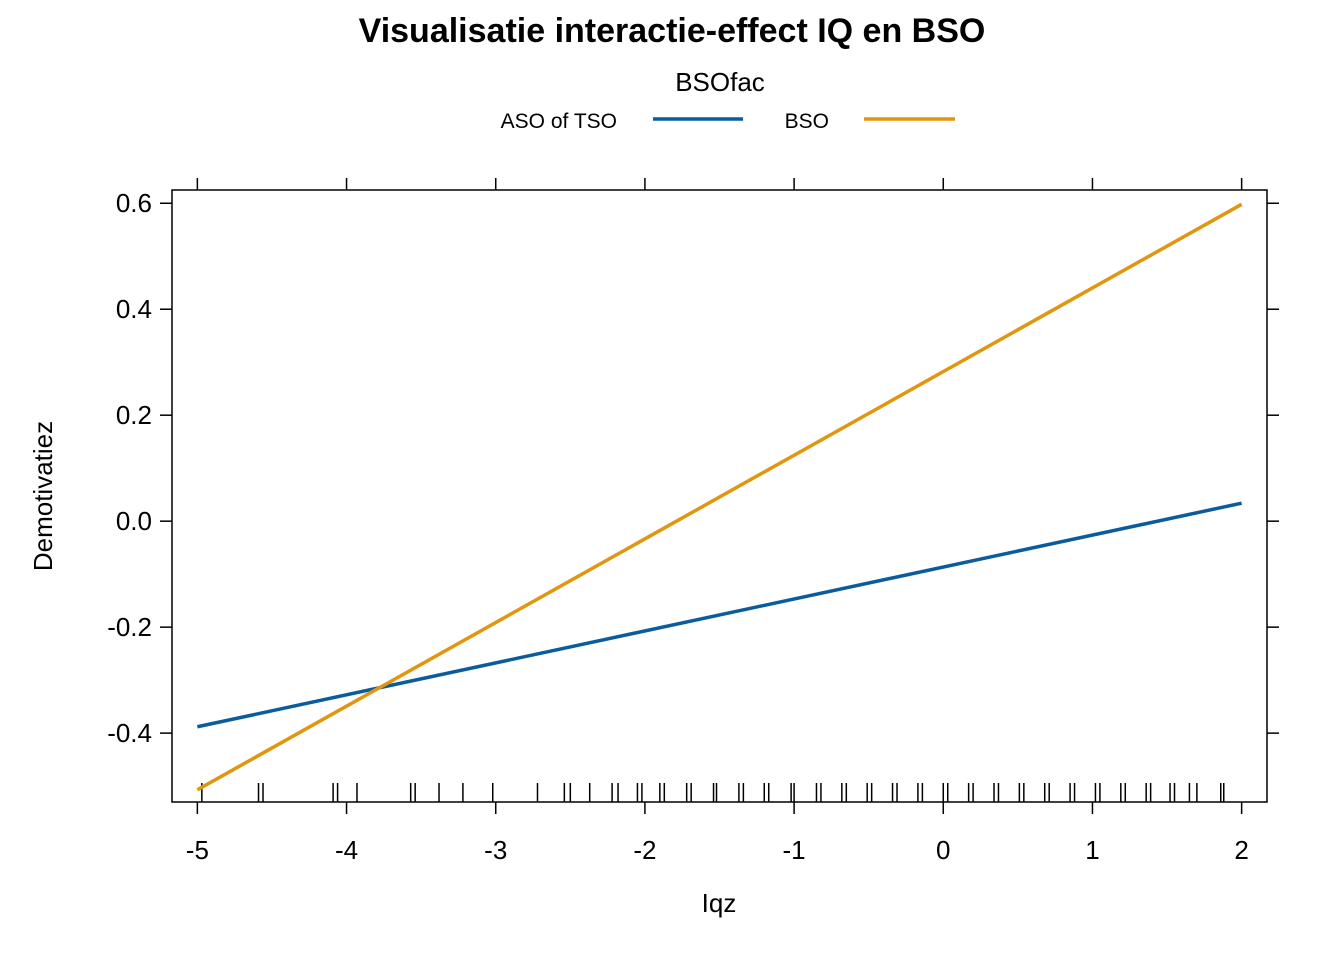 The image size is (1344, 960). What do you see at coordinates (43, 496) in the screenshot?
I see `y-axis-label: Demotivatiez` at bounding box center [43, 496].